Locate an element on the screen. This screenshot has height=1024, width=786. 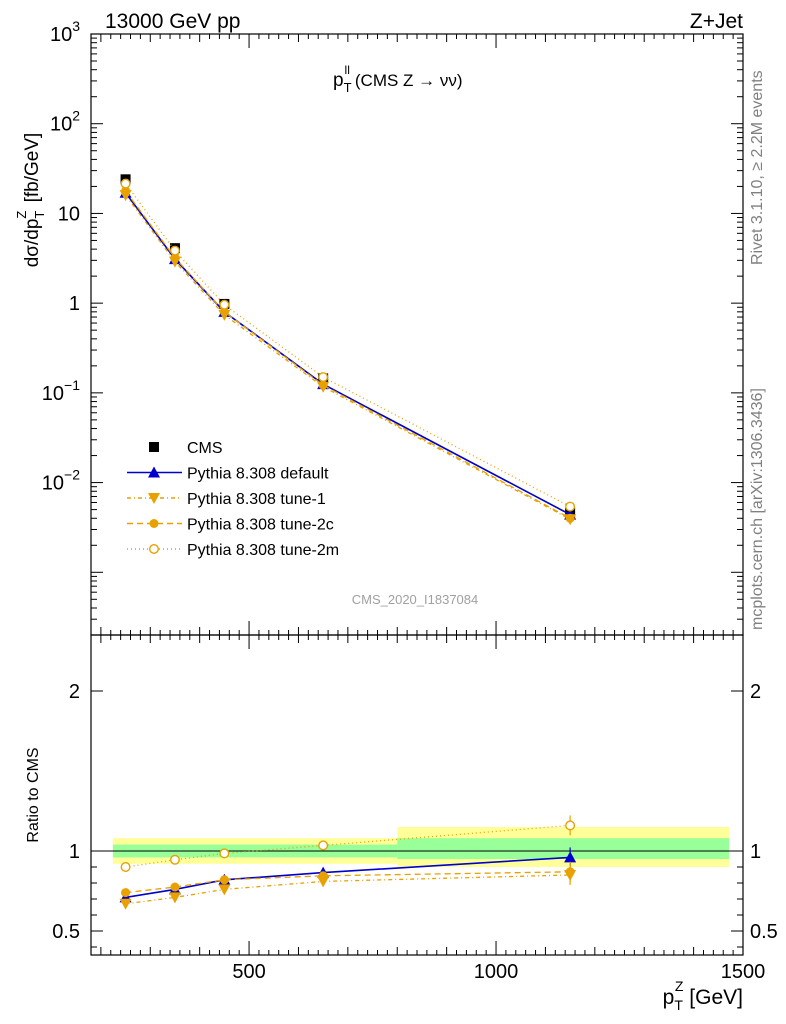
legend-entry: Pythia 8.308 default is located at coordinates (228, 474).